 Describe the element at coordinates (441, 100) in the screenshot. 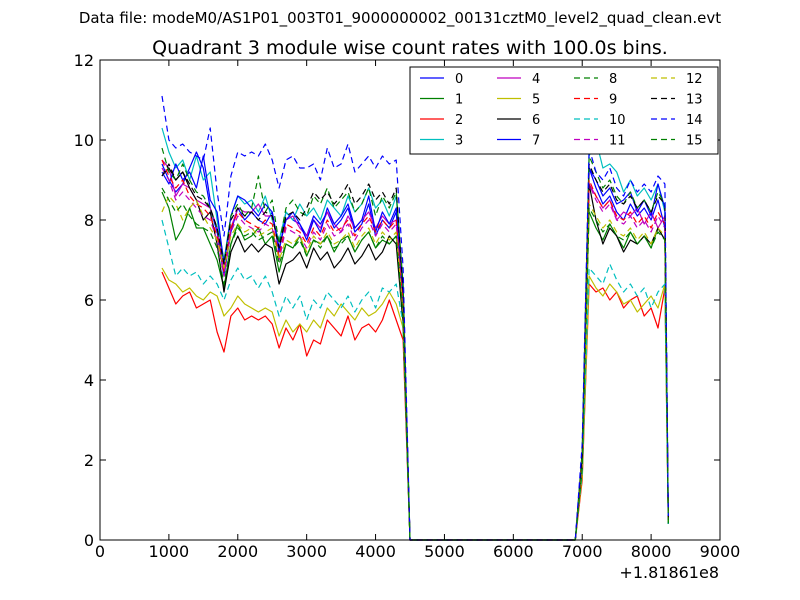

I see `legend-item-1: 1` at that location.